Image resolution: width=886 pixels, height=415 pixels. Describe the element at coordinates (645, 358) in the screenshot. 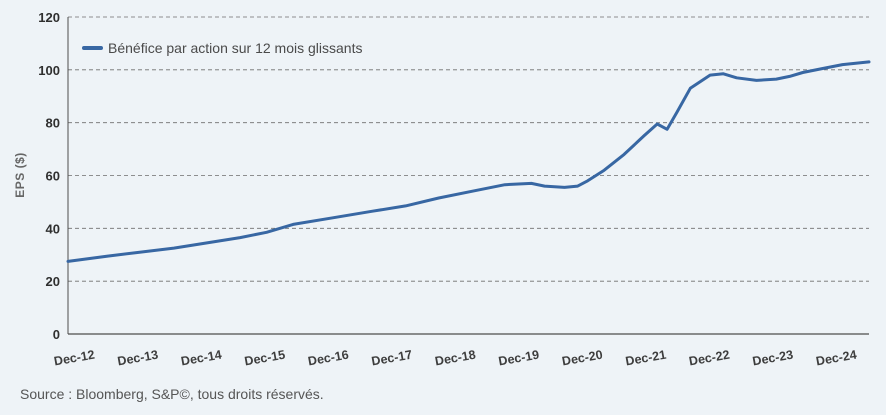

I see `x-tick-label: Dec-21` at that location.